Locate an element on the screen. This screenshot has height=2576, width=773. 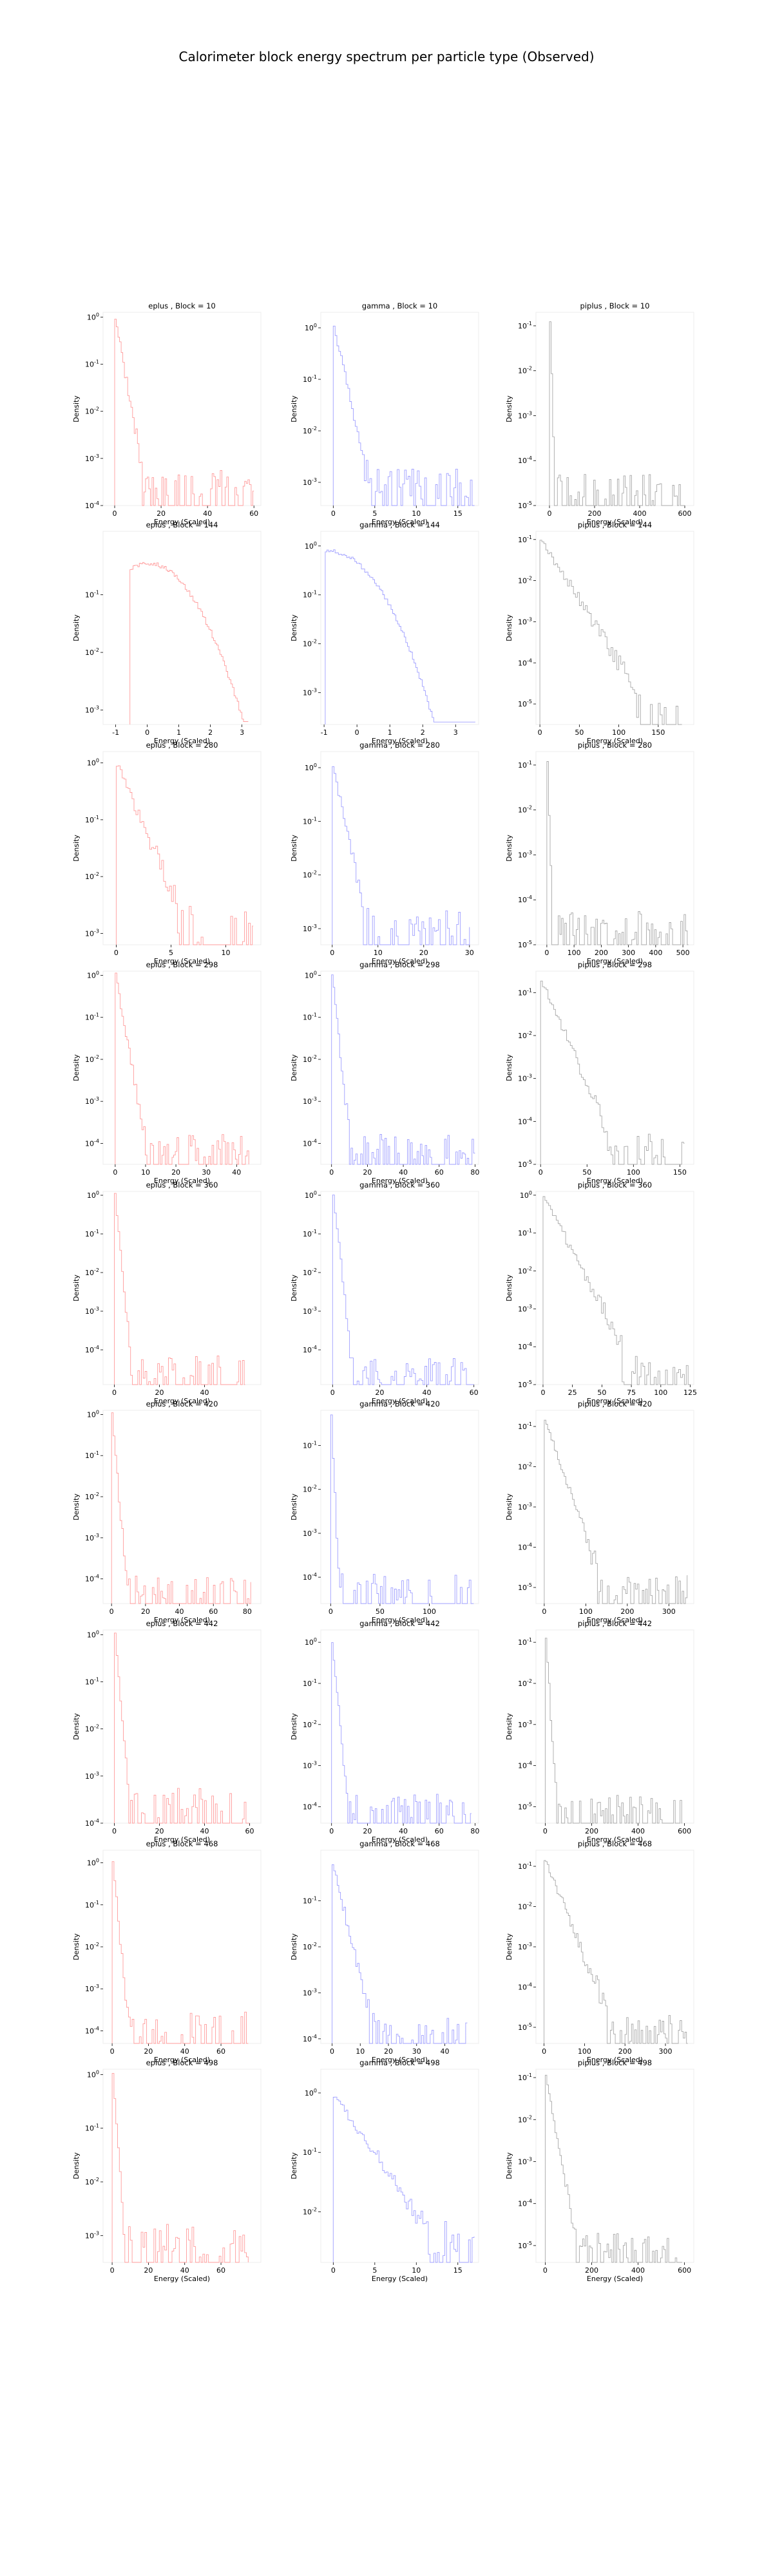
subplot-title: eplus , Block = 298 is located at coordinates (182, 965).